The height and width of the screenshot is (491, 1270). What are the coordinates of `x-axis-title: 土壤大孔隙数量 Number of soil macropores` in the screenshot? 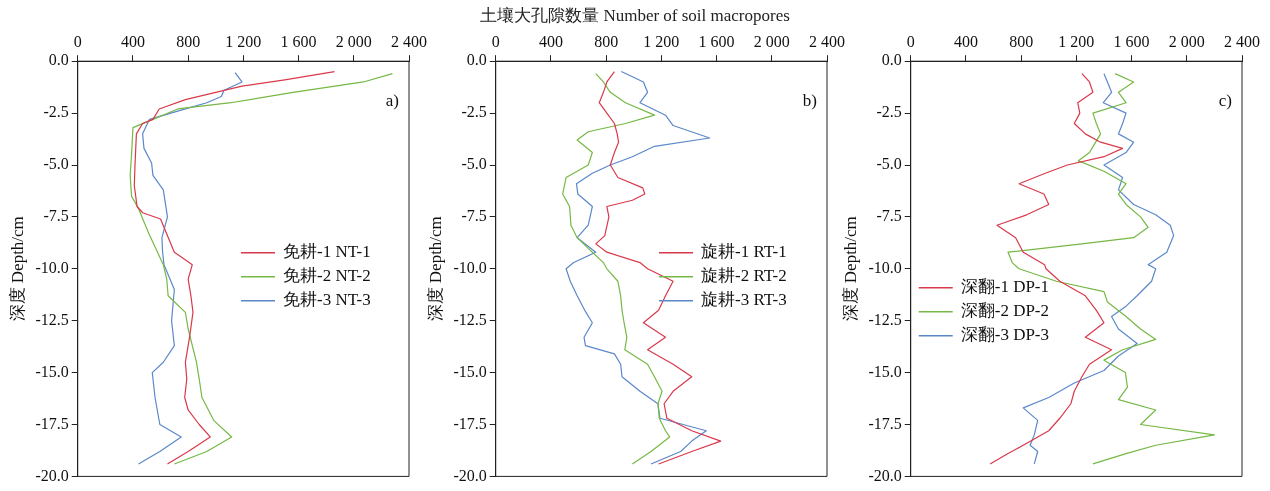 It's located at (635, 16).